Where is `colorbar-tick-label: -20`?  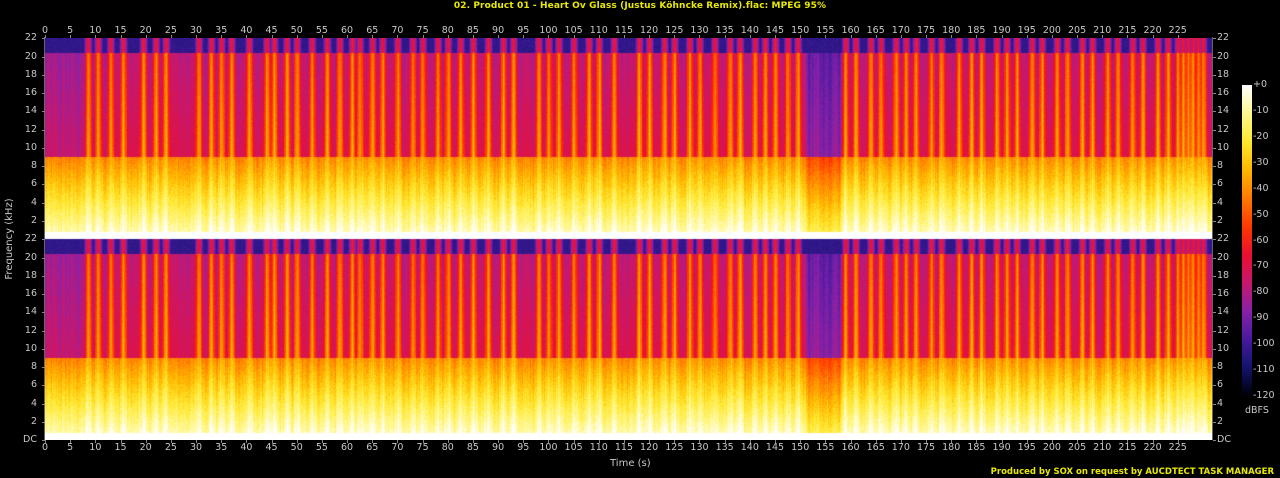
colorbar-tick-label: -20 is located at coordinates (1261, 136).